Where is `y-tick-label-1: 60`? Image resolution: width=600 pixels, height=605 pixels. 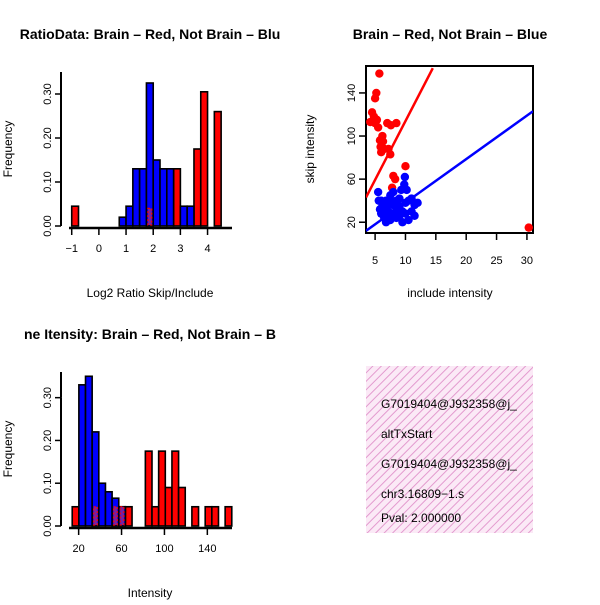 y-tick-label-1: 60 is located at coordinates (352, 179).